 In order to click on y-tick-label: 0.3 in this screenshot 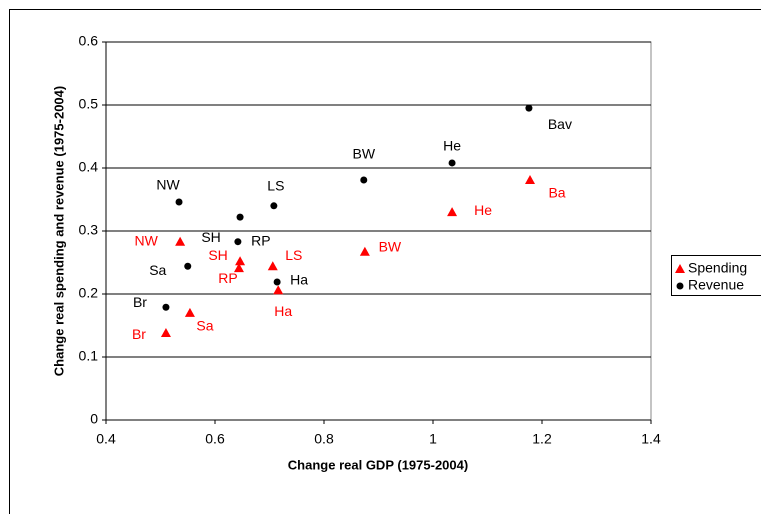, I will do `click(89, 230)`.